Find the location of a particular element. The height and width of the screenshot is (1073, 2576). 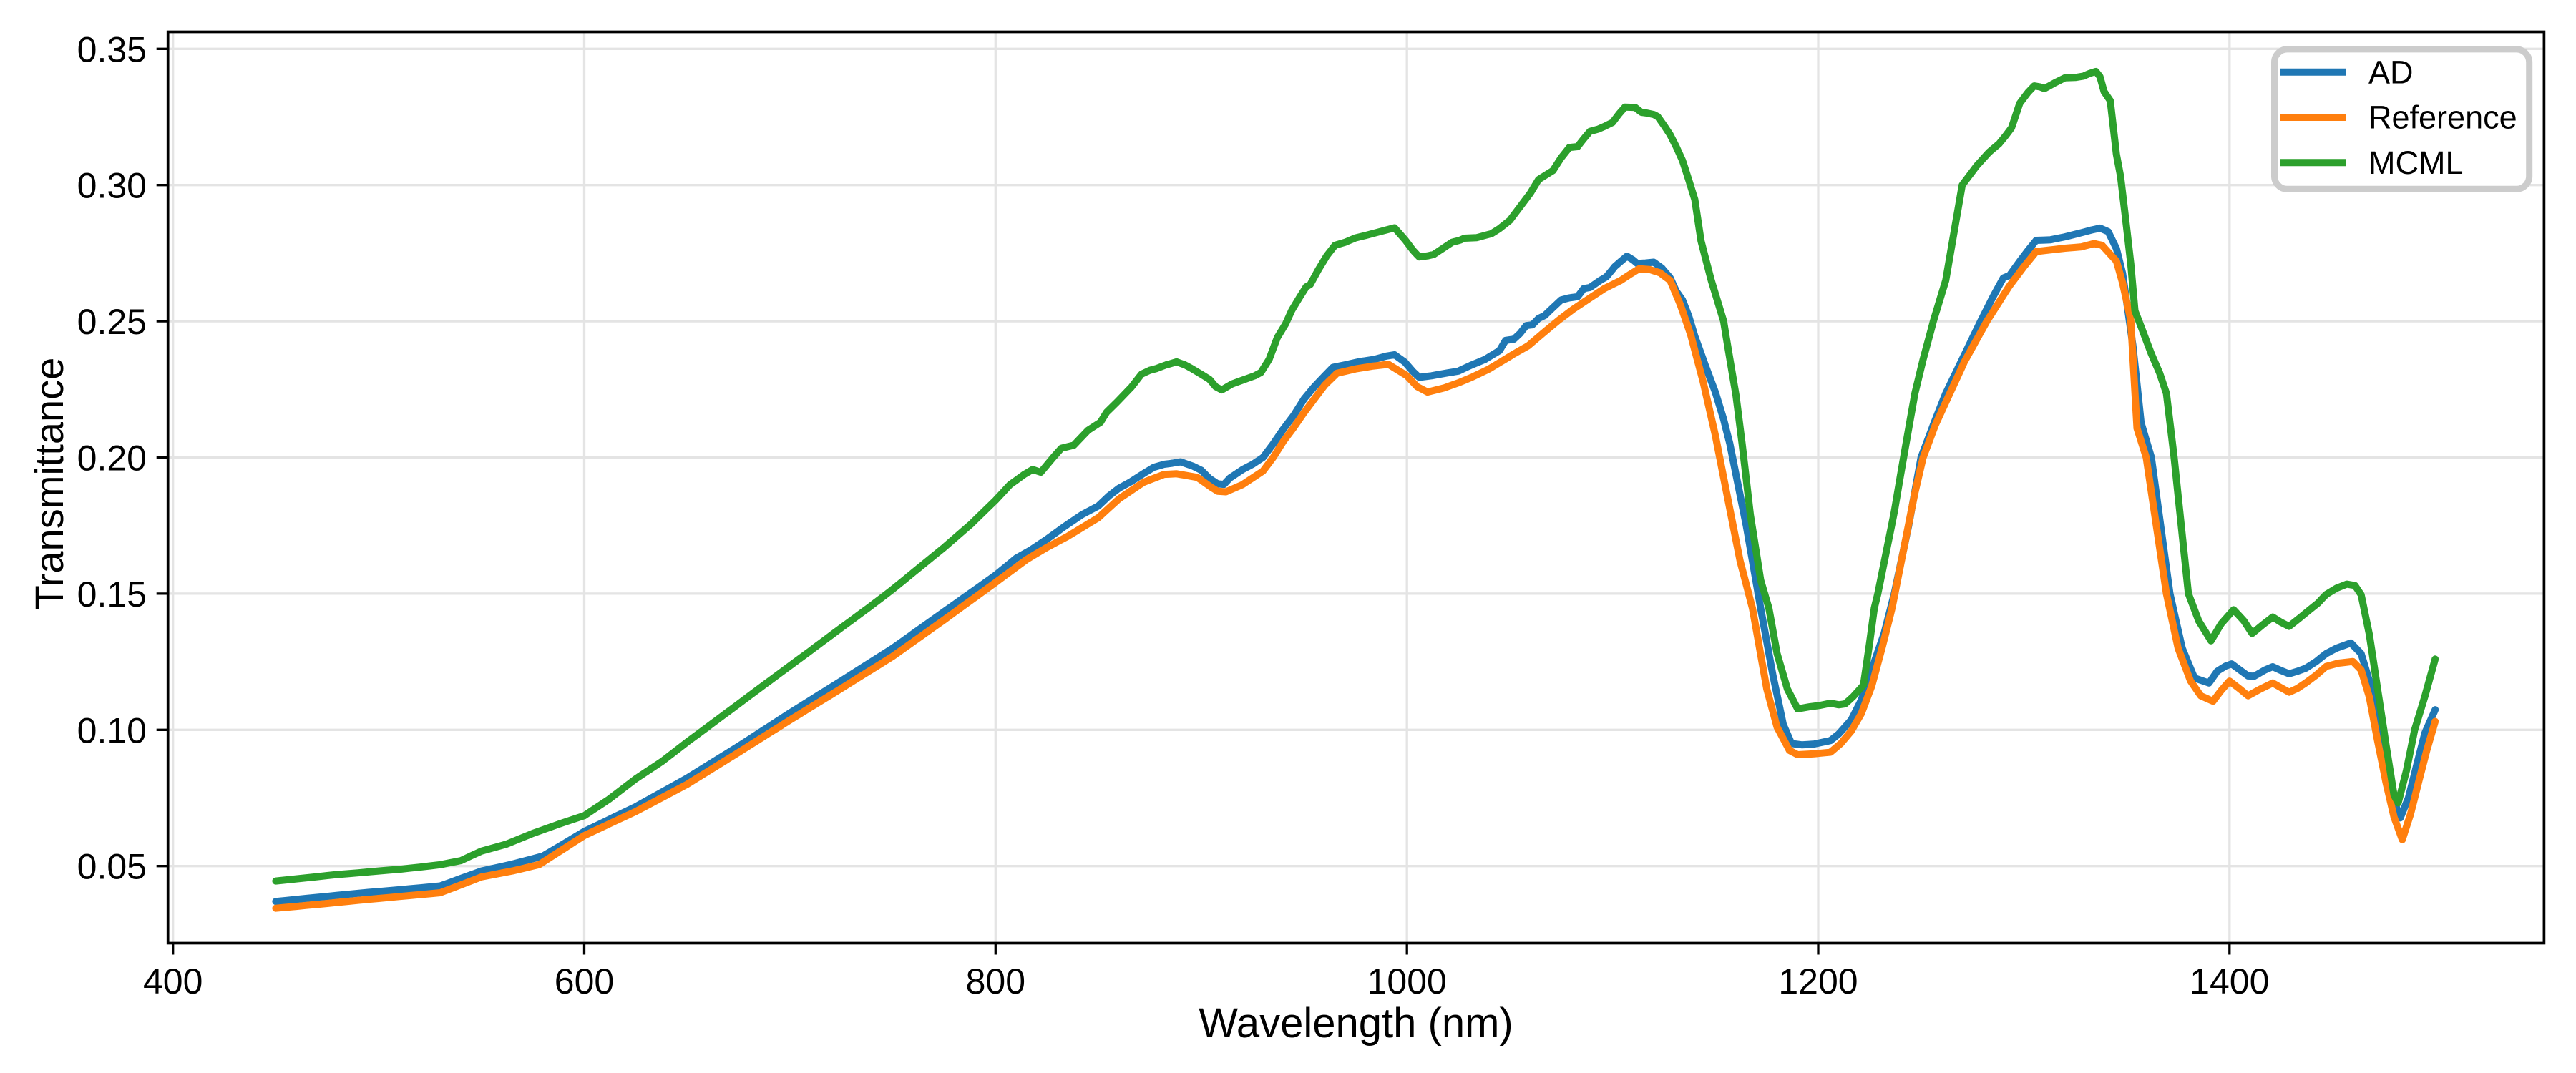

svg-text: 600 is located at coordinates (584, 981).